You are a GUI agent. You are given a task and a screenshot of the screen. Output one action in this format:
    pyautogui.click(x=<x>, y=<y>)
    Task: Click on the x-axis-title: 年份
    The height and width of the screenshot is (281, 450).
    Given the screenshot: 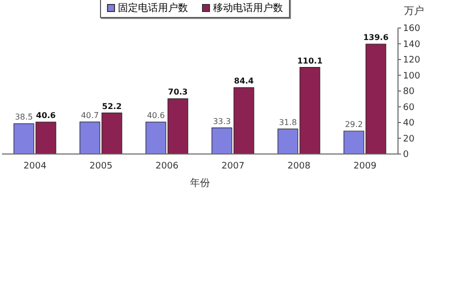 What is the action you would take?
    pyautogui.click(x=200, y=183)
    